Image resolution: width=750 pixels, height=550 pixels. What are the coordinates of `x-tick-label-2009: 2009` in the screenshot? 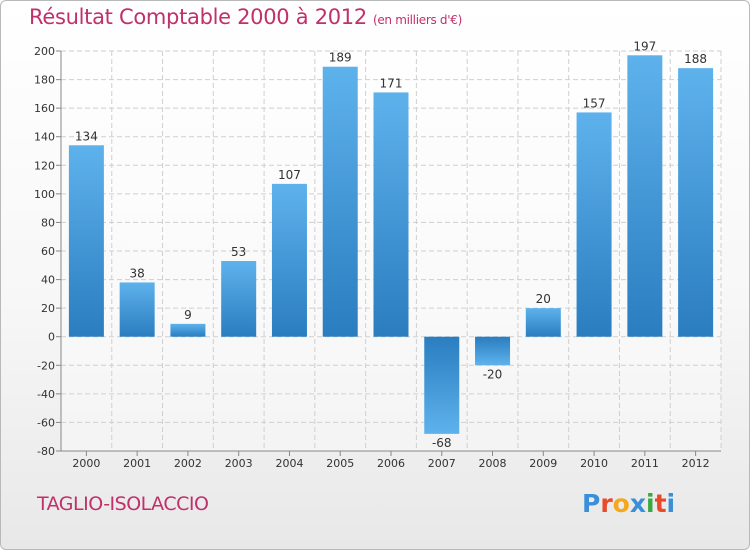 It's located at (543, 463).